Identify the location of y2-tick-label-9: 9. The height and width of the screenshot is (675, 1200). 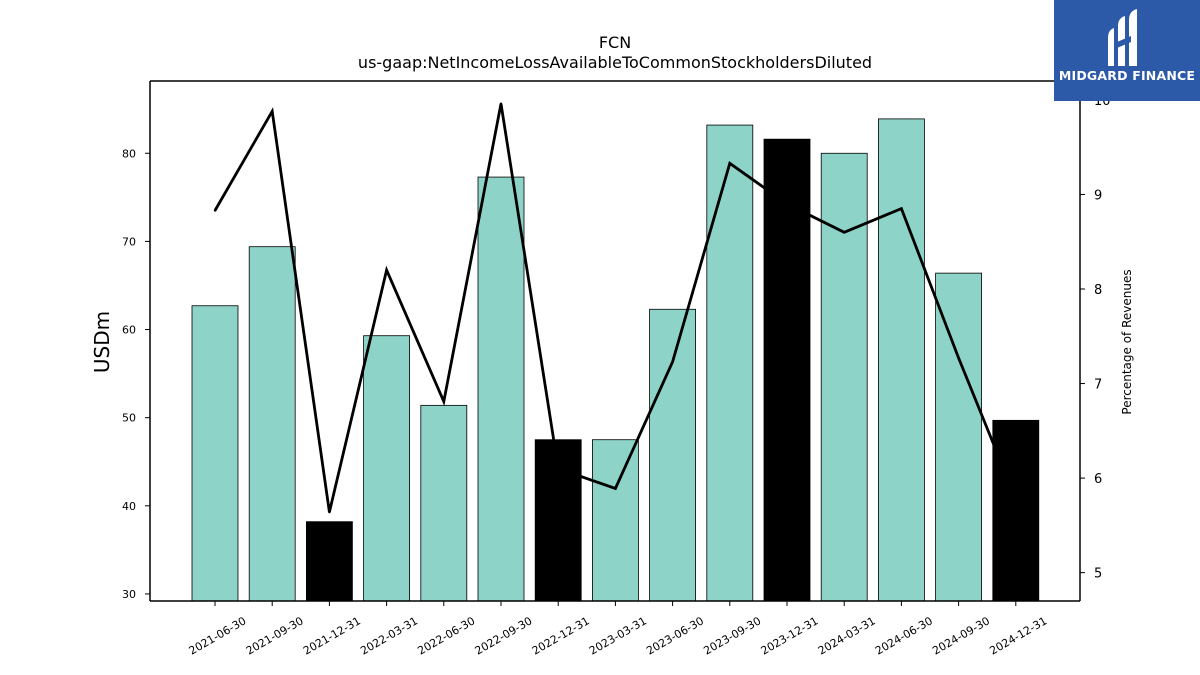
(1098, 195).